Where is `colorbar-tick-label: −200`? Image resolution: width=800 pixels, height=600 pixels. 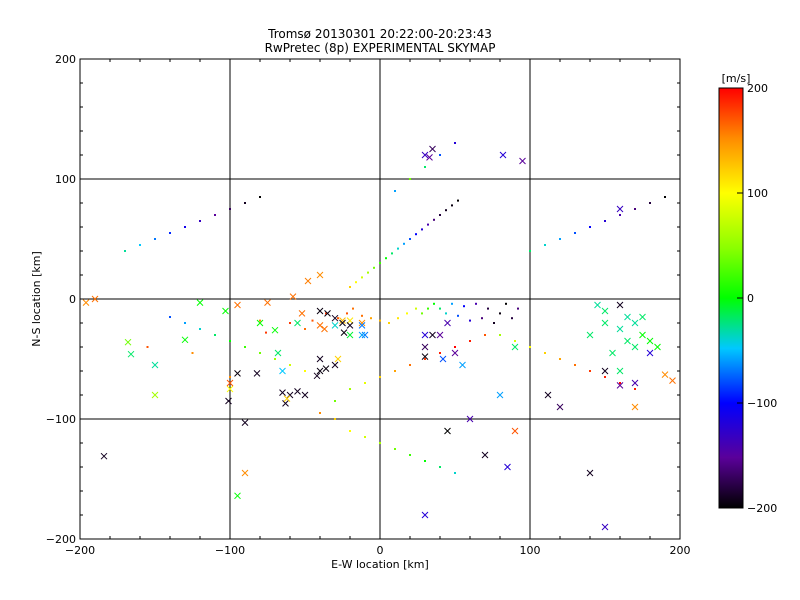
colorbar-tick-label: −200 is located at coordinates (762, 508).